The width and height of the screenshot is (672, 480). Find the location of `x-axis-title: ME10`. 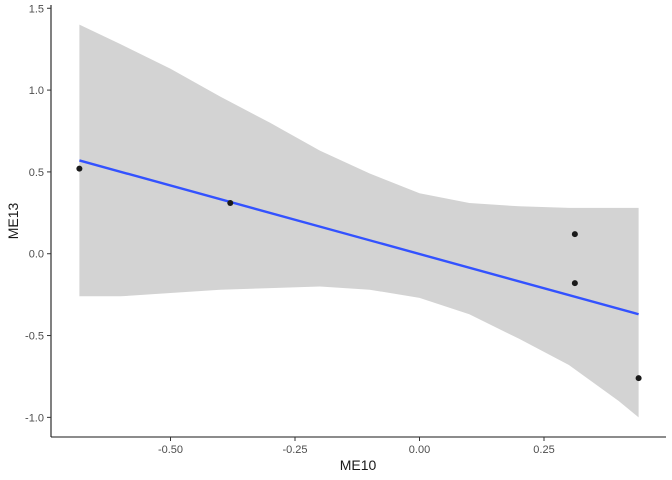

x-axis-title: ME10 is located at coordinates (358, 465).